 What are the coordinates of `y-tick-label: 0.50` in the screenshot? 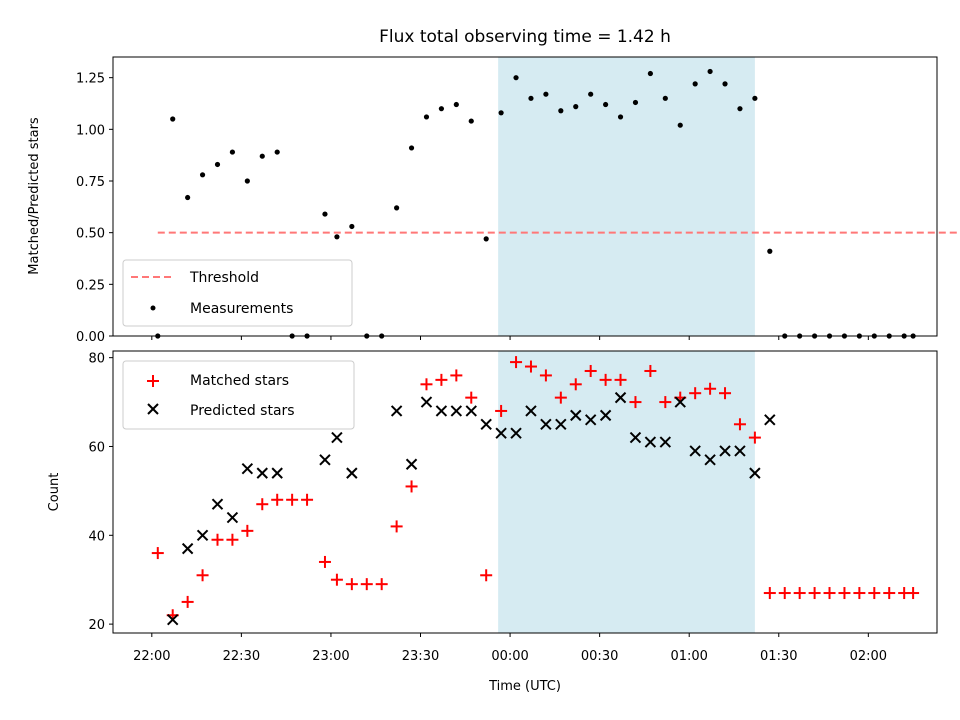 It's located at (90, 234).